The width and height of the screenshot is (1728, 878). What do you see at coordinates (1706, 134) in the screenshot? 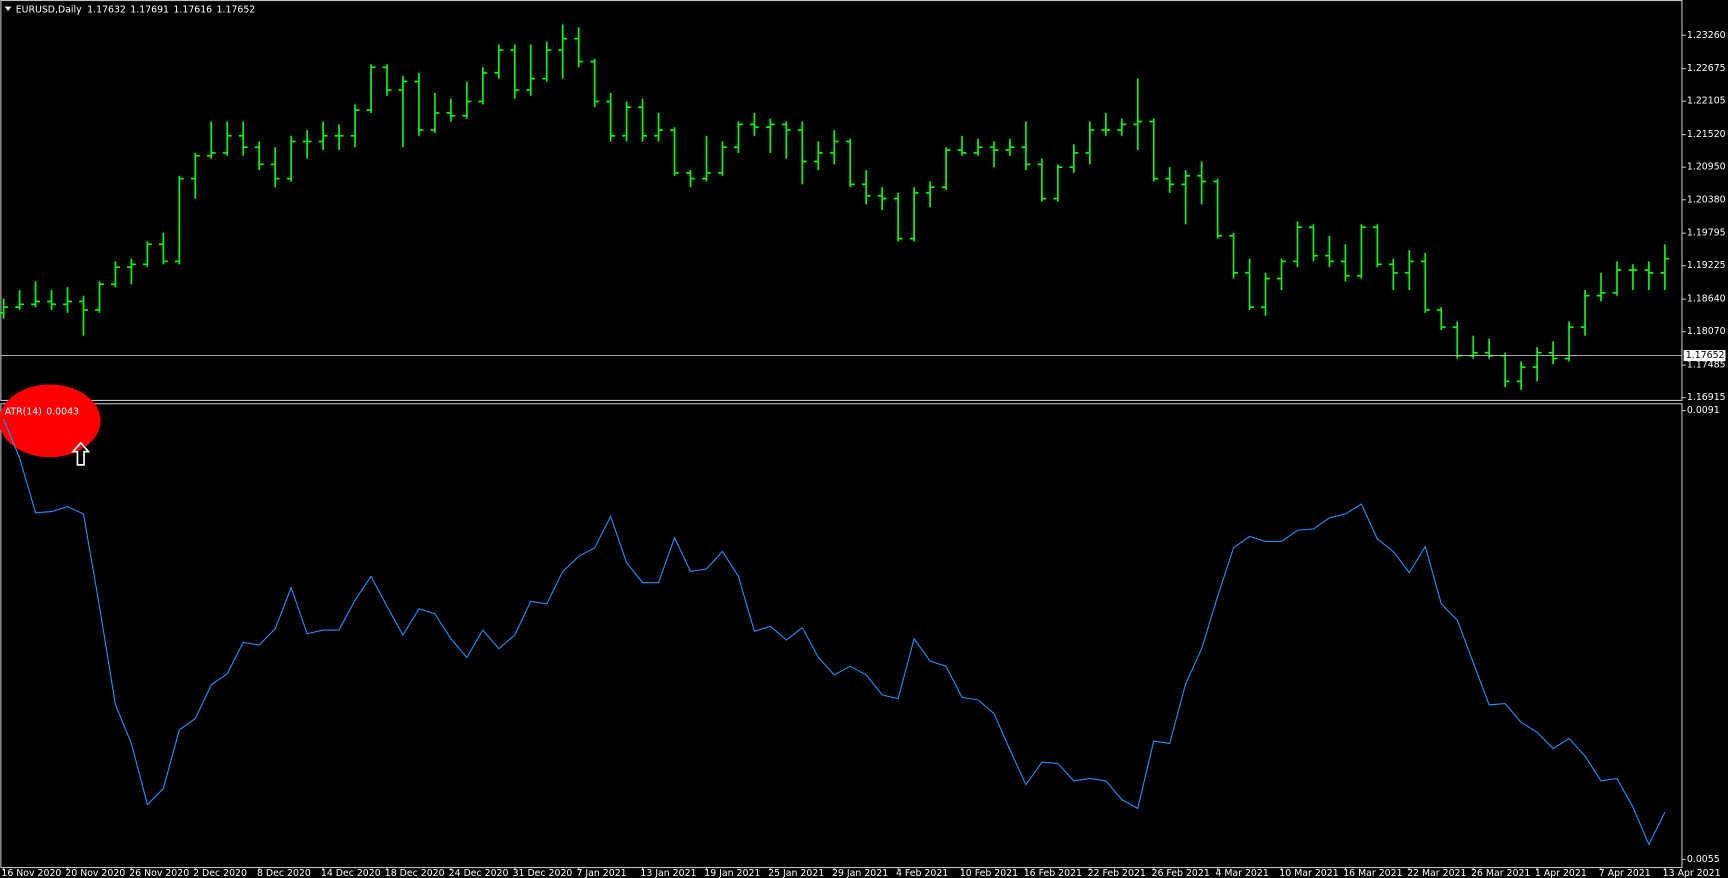
I see `y-tick-label: 1.21520` at bounding box center [1706, 134].